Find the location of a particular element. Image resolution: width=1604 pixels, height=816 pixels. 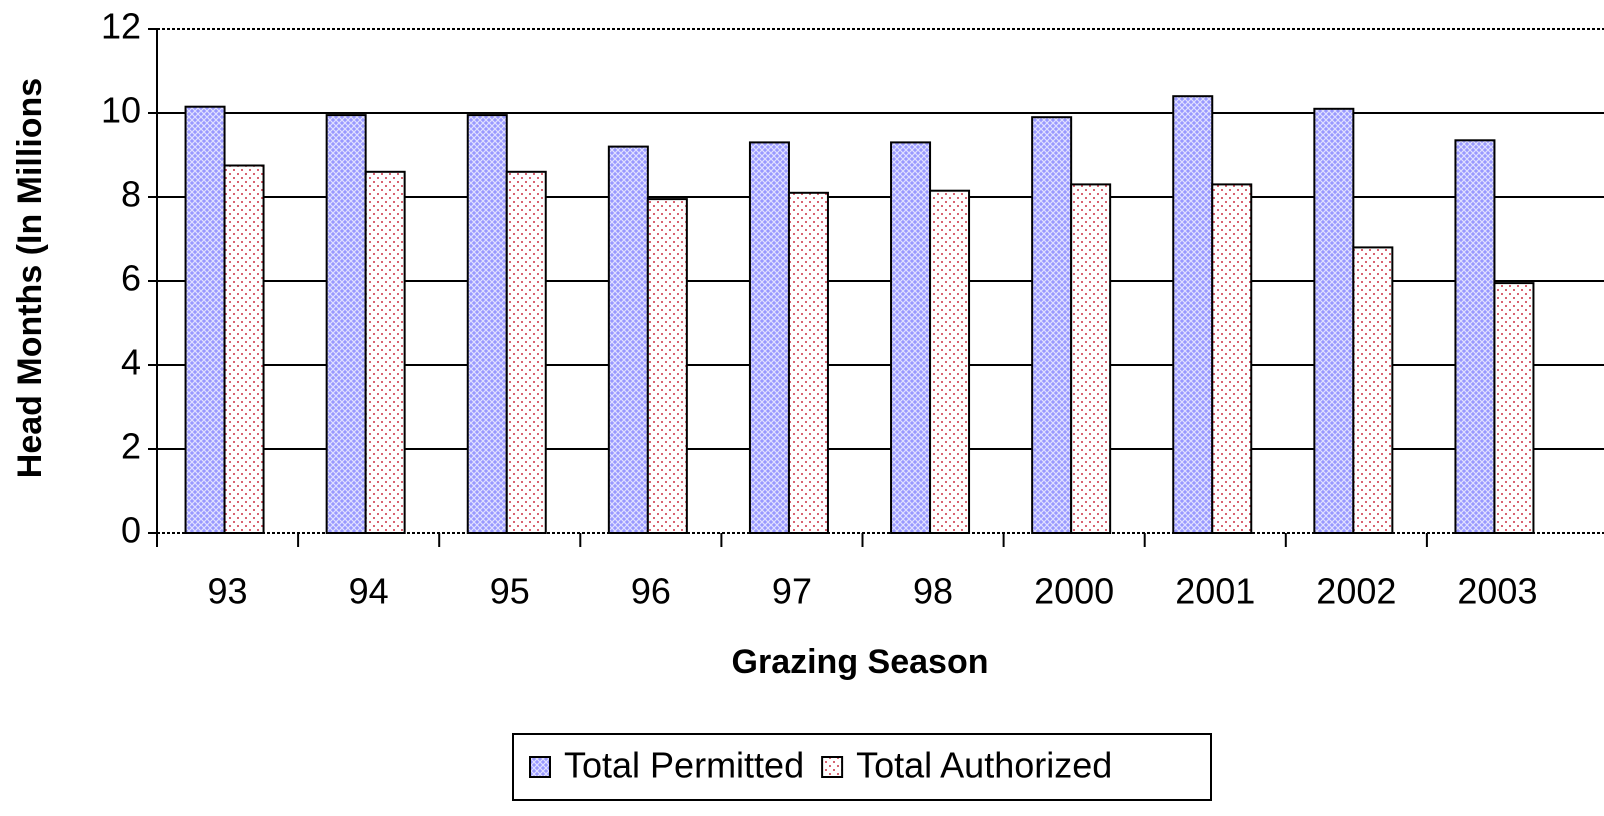

x-tick-label: 97 is located at coordinates (792, 591).